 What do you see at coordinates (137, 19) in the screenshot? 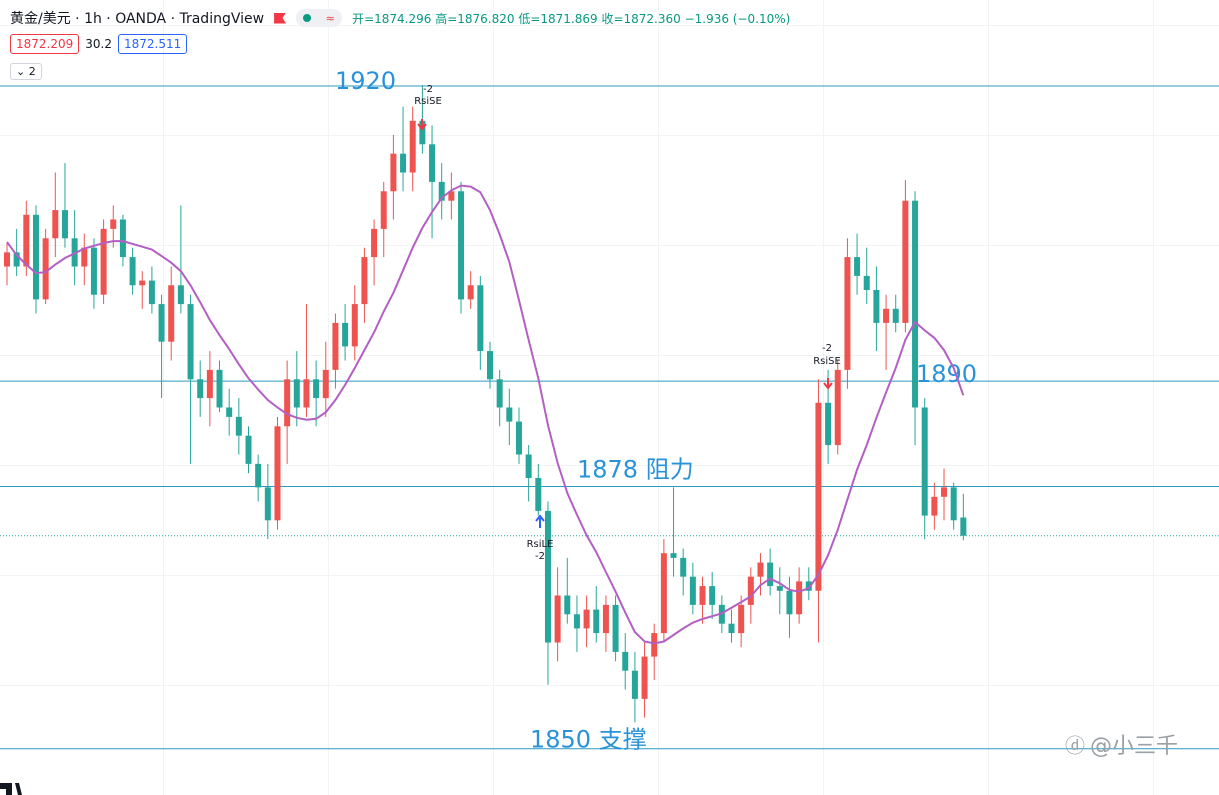
I see `symbol-title: 黄金/美元 · 1h · OANDA · TradingView` at bounding box center [137, 19].